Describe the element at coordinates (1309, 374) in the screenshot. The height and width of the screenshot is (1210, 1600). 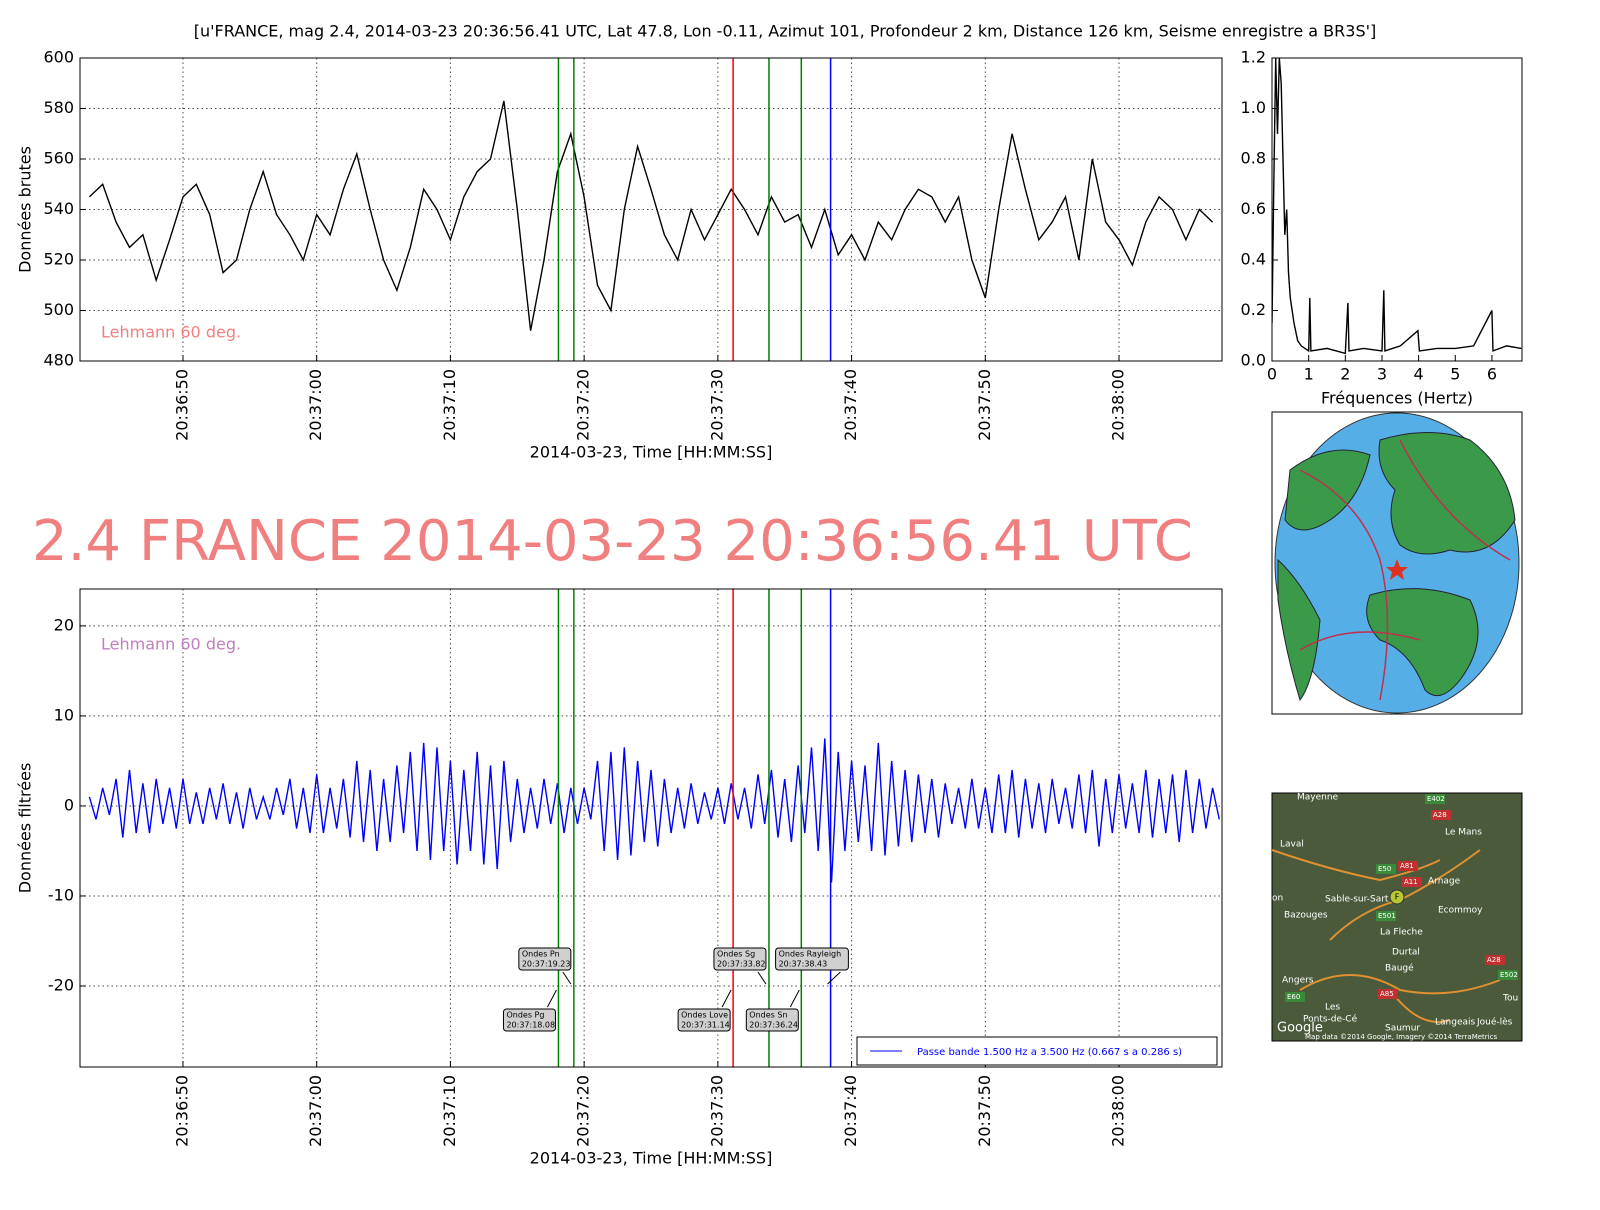
I see `x-tick-label: 1` at that location.